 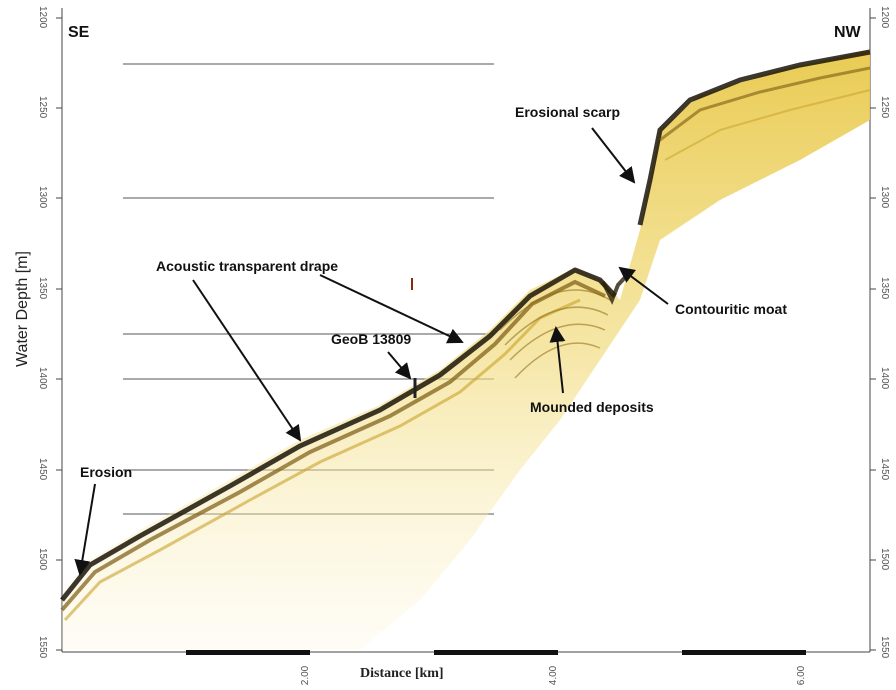 What do you see at coordinates (42, 469) in the screenshot?
I see `y-tick-left: 1450` at bounding box center [42, 469].